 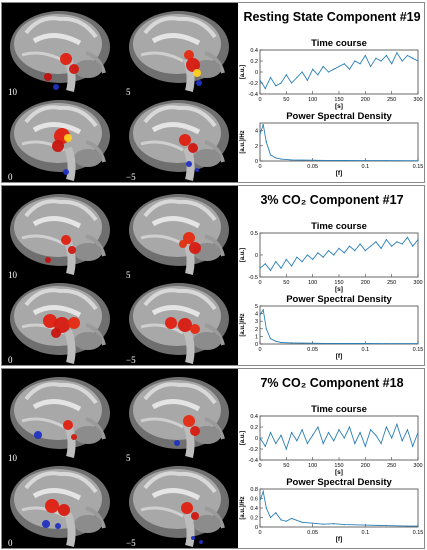 I want to click on psd-xlabel: [f], so click(x=339, y=173).